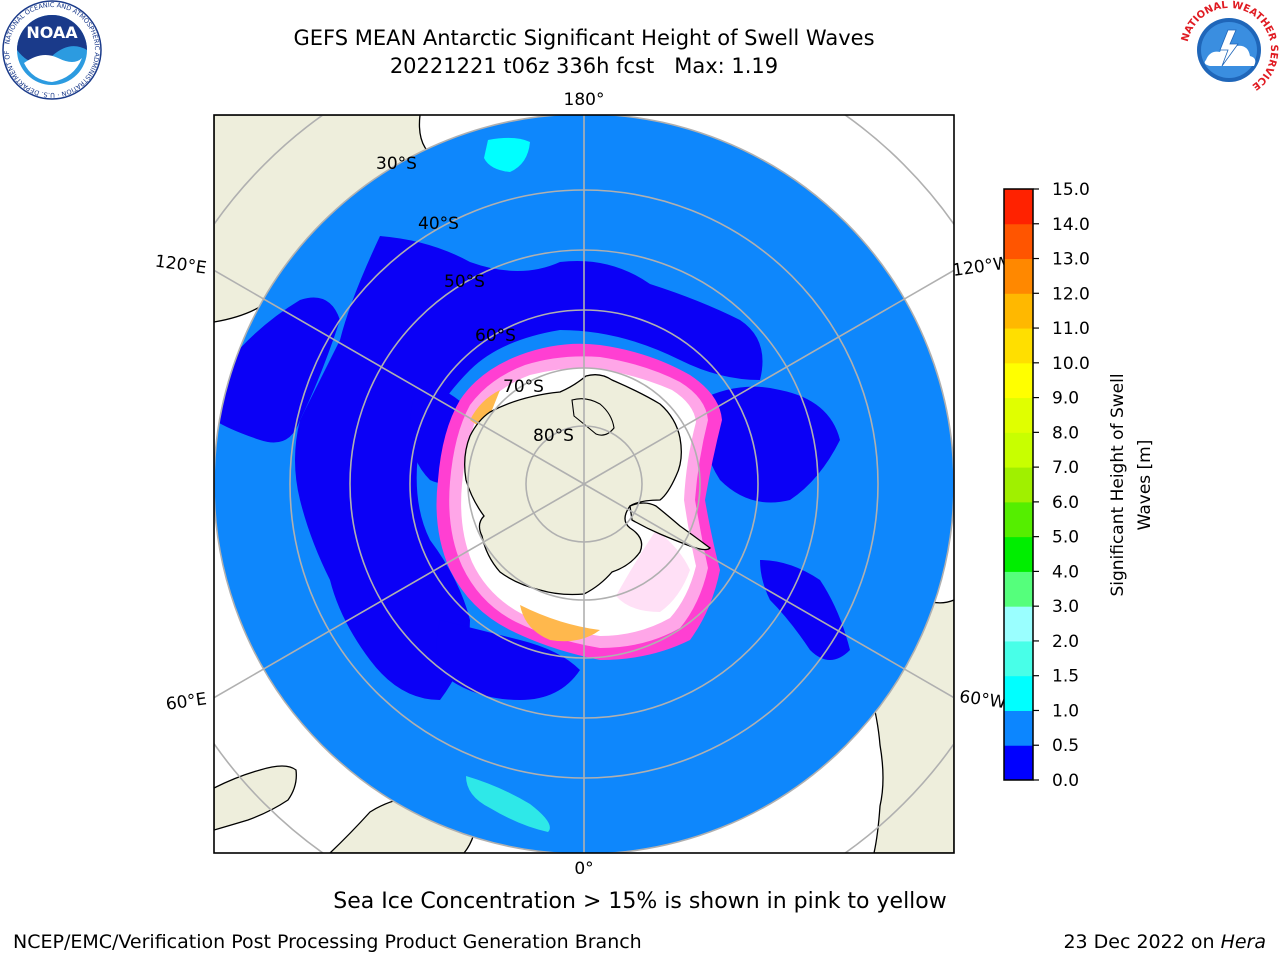  I want to click on colorbar-tick-label: 0.5, so click(1065, 746).